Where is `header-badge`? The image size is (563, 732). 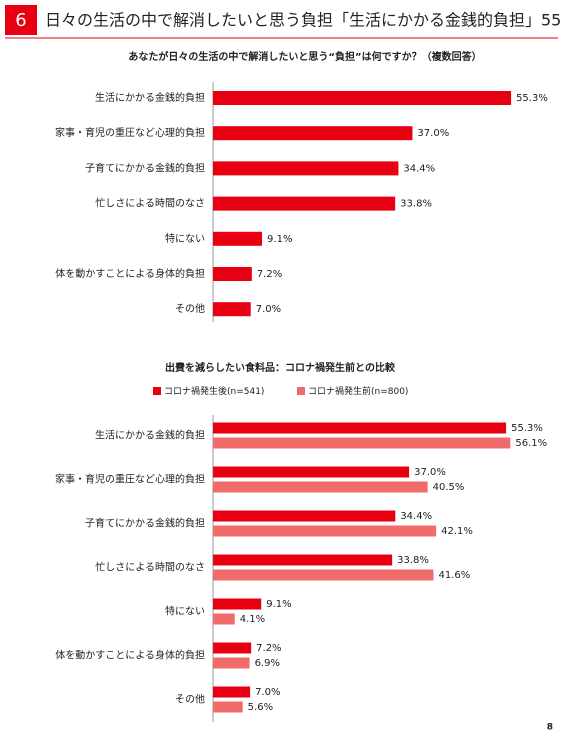
header-badge is located at coordinates (21, 20).